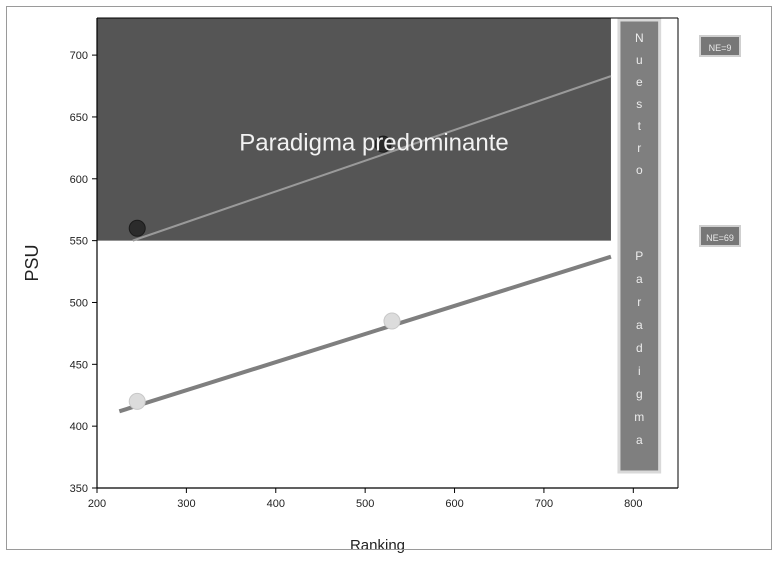  Describe the element at coordinates (79, 56) in the screenshot. I see `y-tick-label: 700` at that location.